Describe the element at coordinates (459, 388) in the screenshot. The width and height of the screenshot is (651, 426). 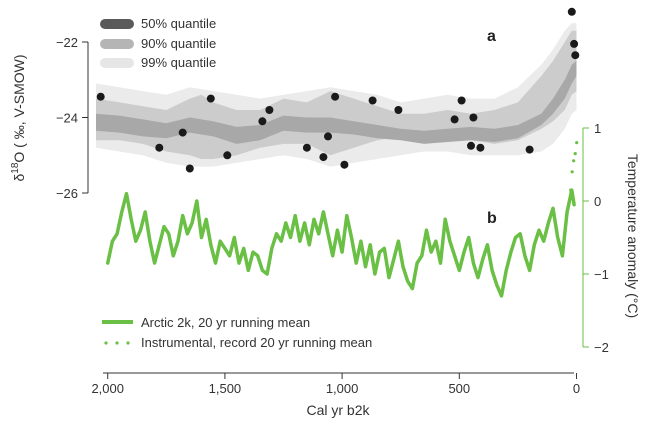
I see `x-tick-label: 500` at that location.